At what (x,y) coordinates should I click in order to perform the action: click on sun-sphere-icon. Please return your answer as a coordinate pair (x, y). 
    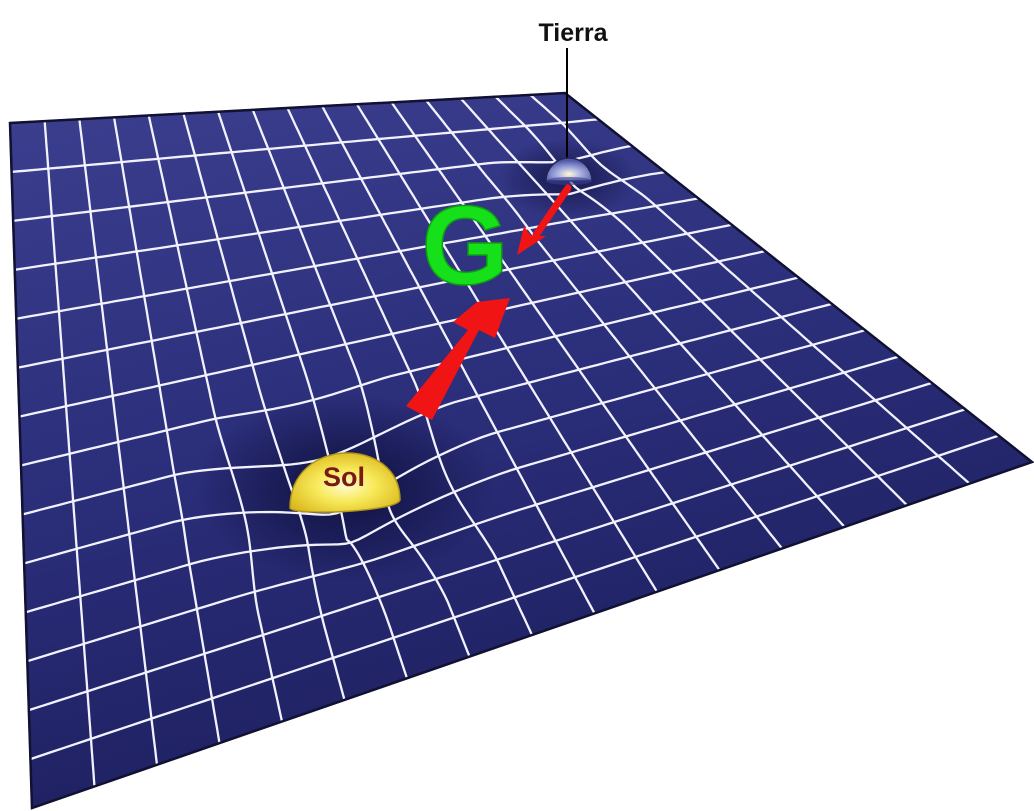
    Looking at the image, I should click on (345, 482).